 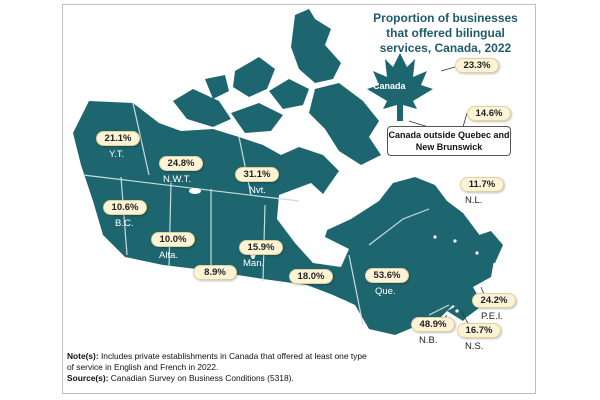 What do you see at coordinates (261, 247) in the screenshot?
I see `region-value-man: 15.9%` at bounding box center [261, 247].